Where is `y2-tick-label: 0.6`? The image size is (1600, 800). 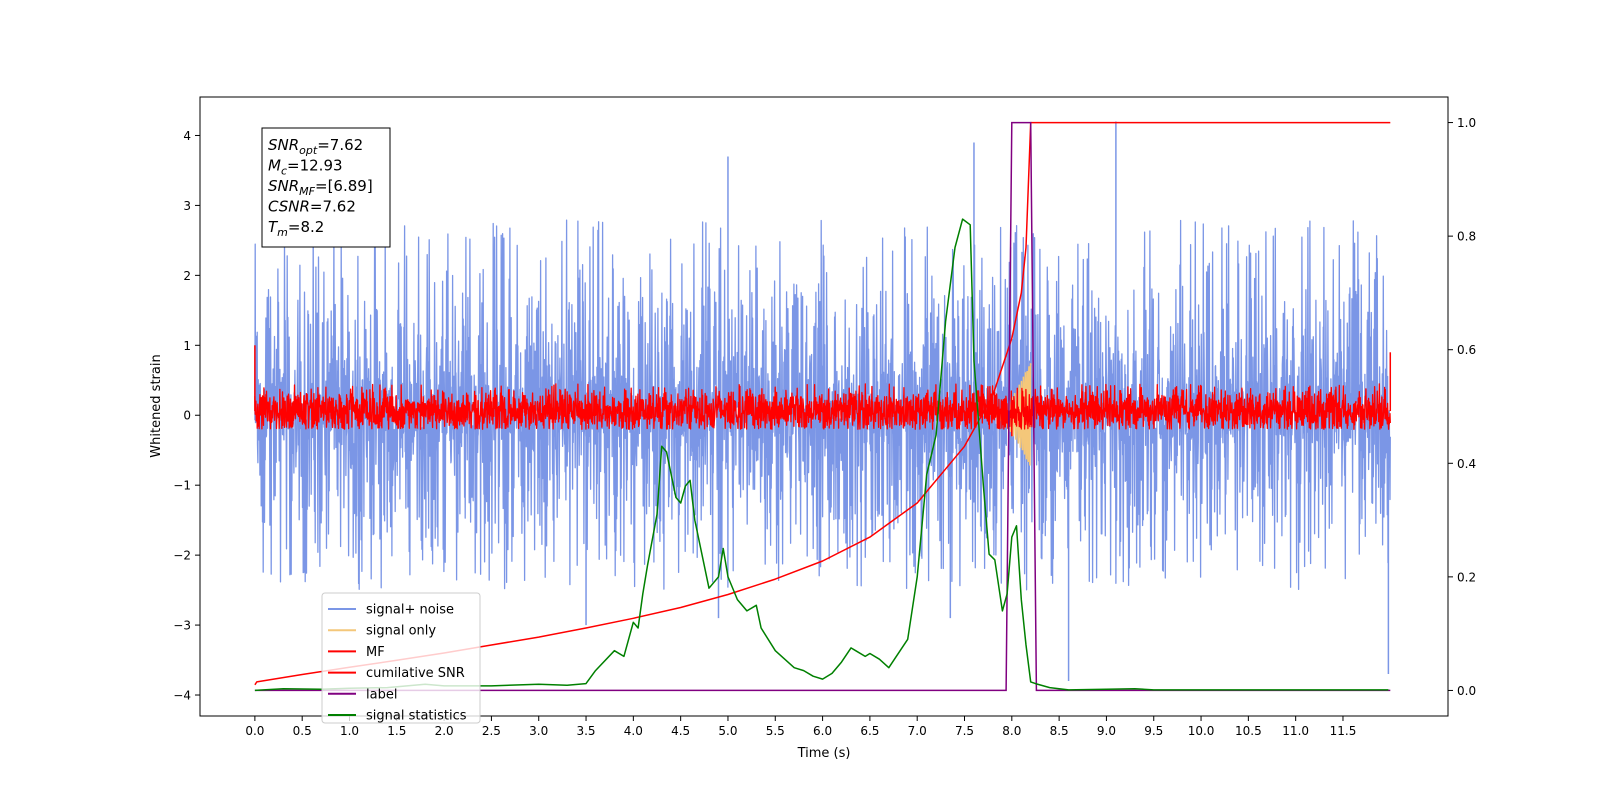 y2-tick-label: 0.6 is located at coordinates (1466, 350).